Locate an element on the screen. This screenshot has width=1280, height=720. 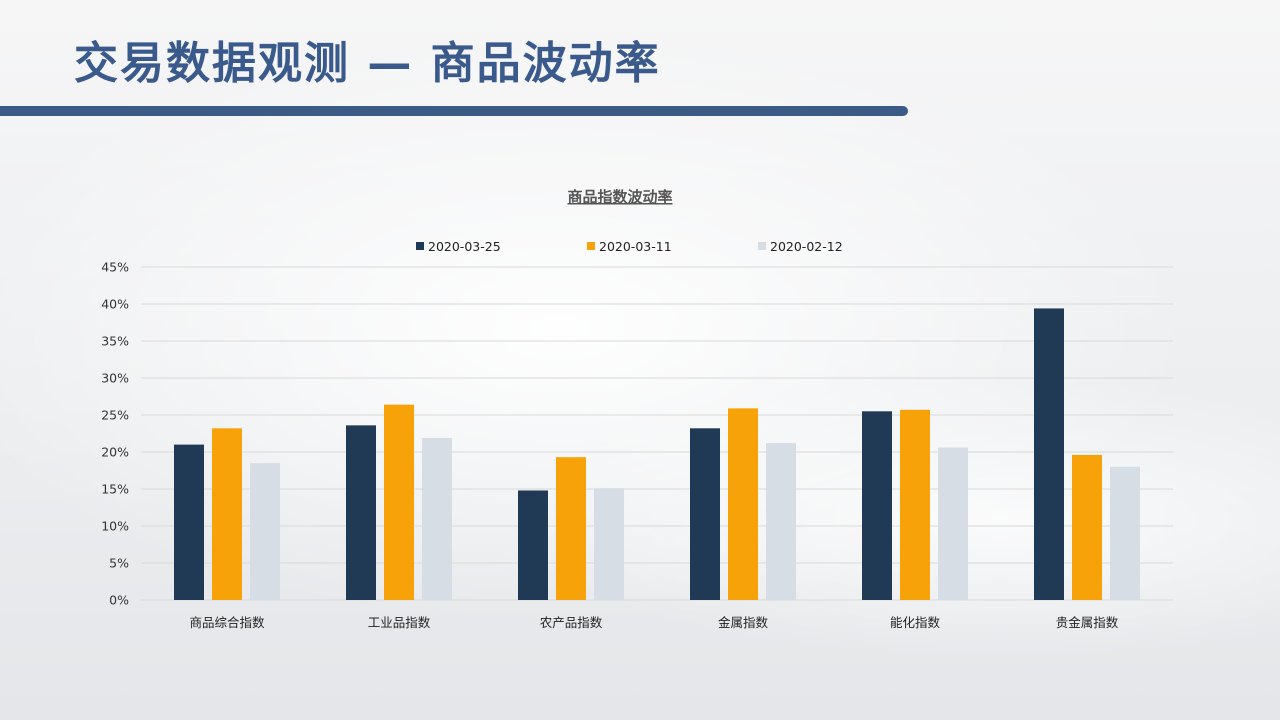
y-tick-label: 20% is located at coordinates (115, 452).